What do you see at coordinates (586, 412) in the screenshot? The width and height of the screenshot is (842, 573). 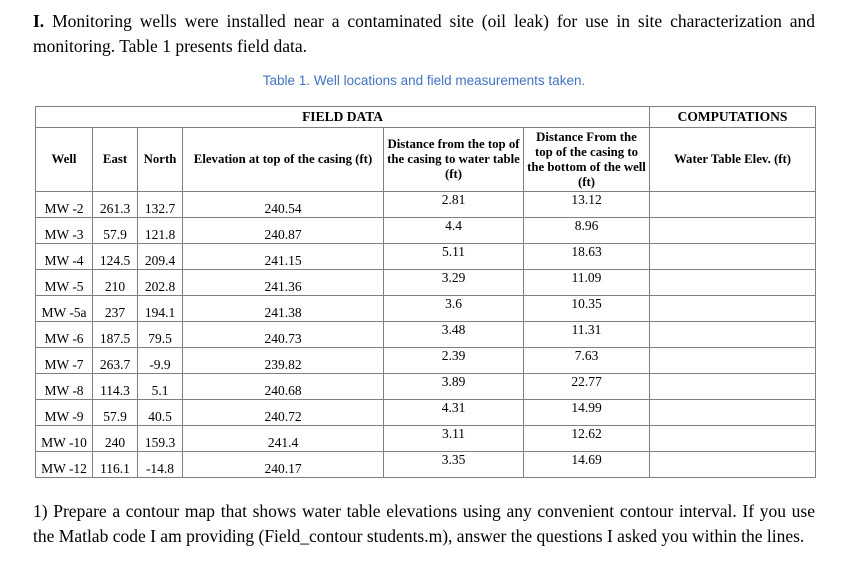 I see `cell-dist-bottom: 14.99` at bounding box center [586, 412].